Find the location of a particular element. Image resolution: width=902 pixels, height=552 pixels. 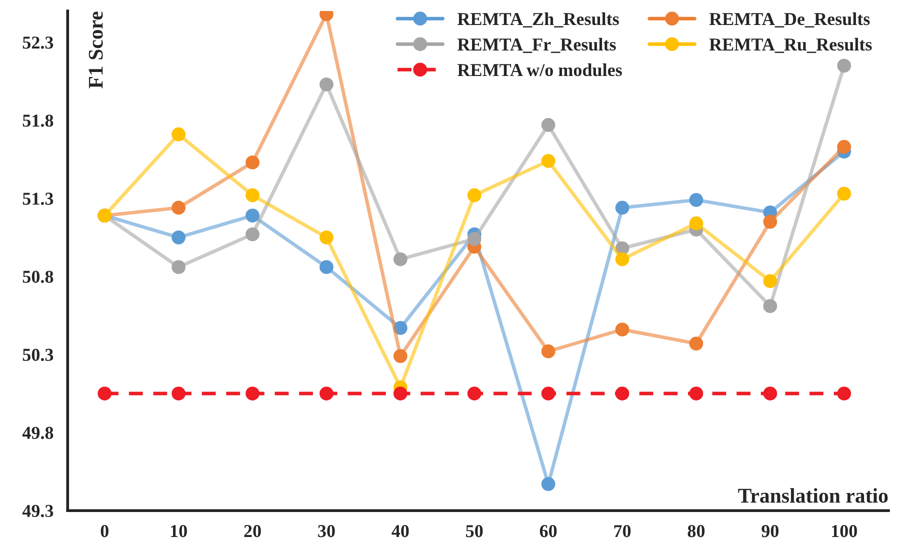

y-tick-label: 52.3 is located at coordinates (38, 42).